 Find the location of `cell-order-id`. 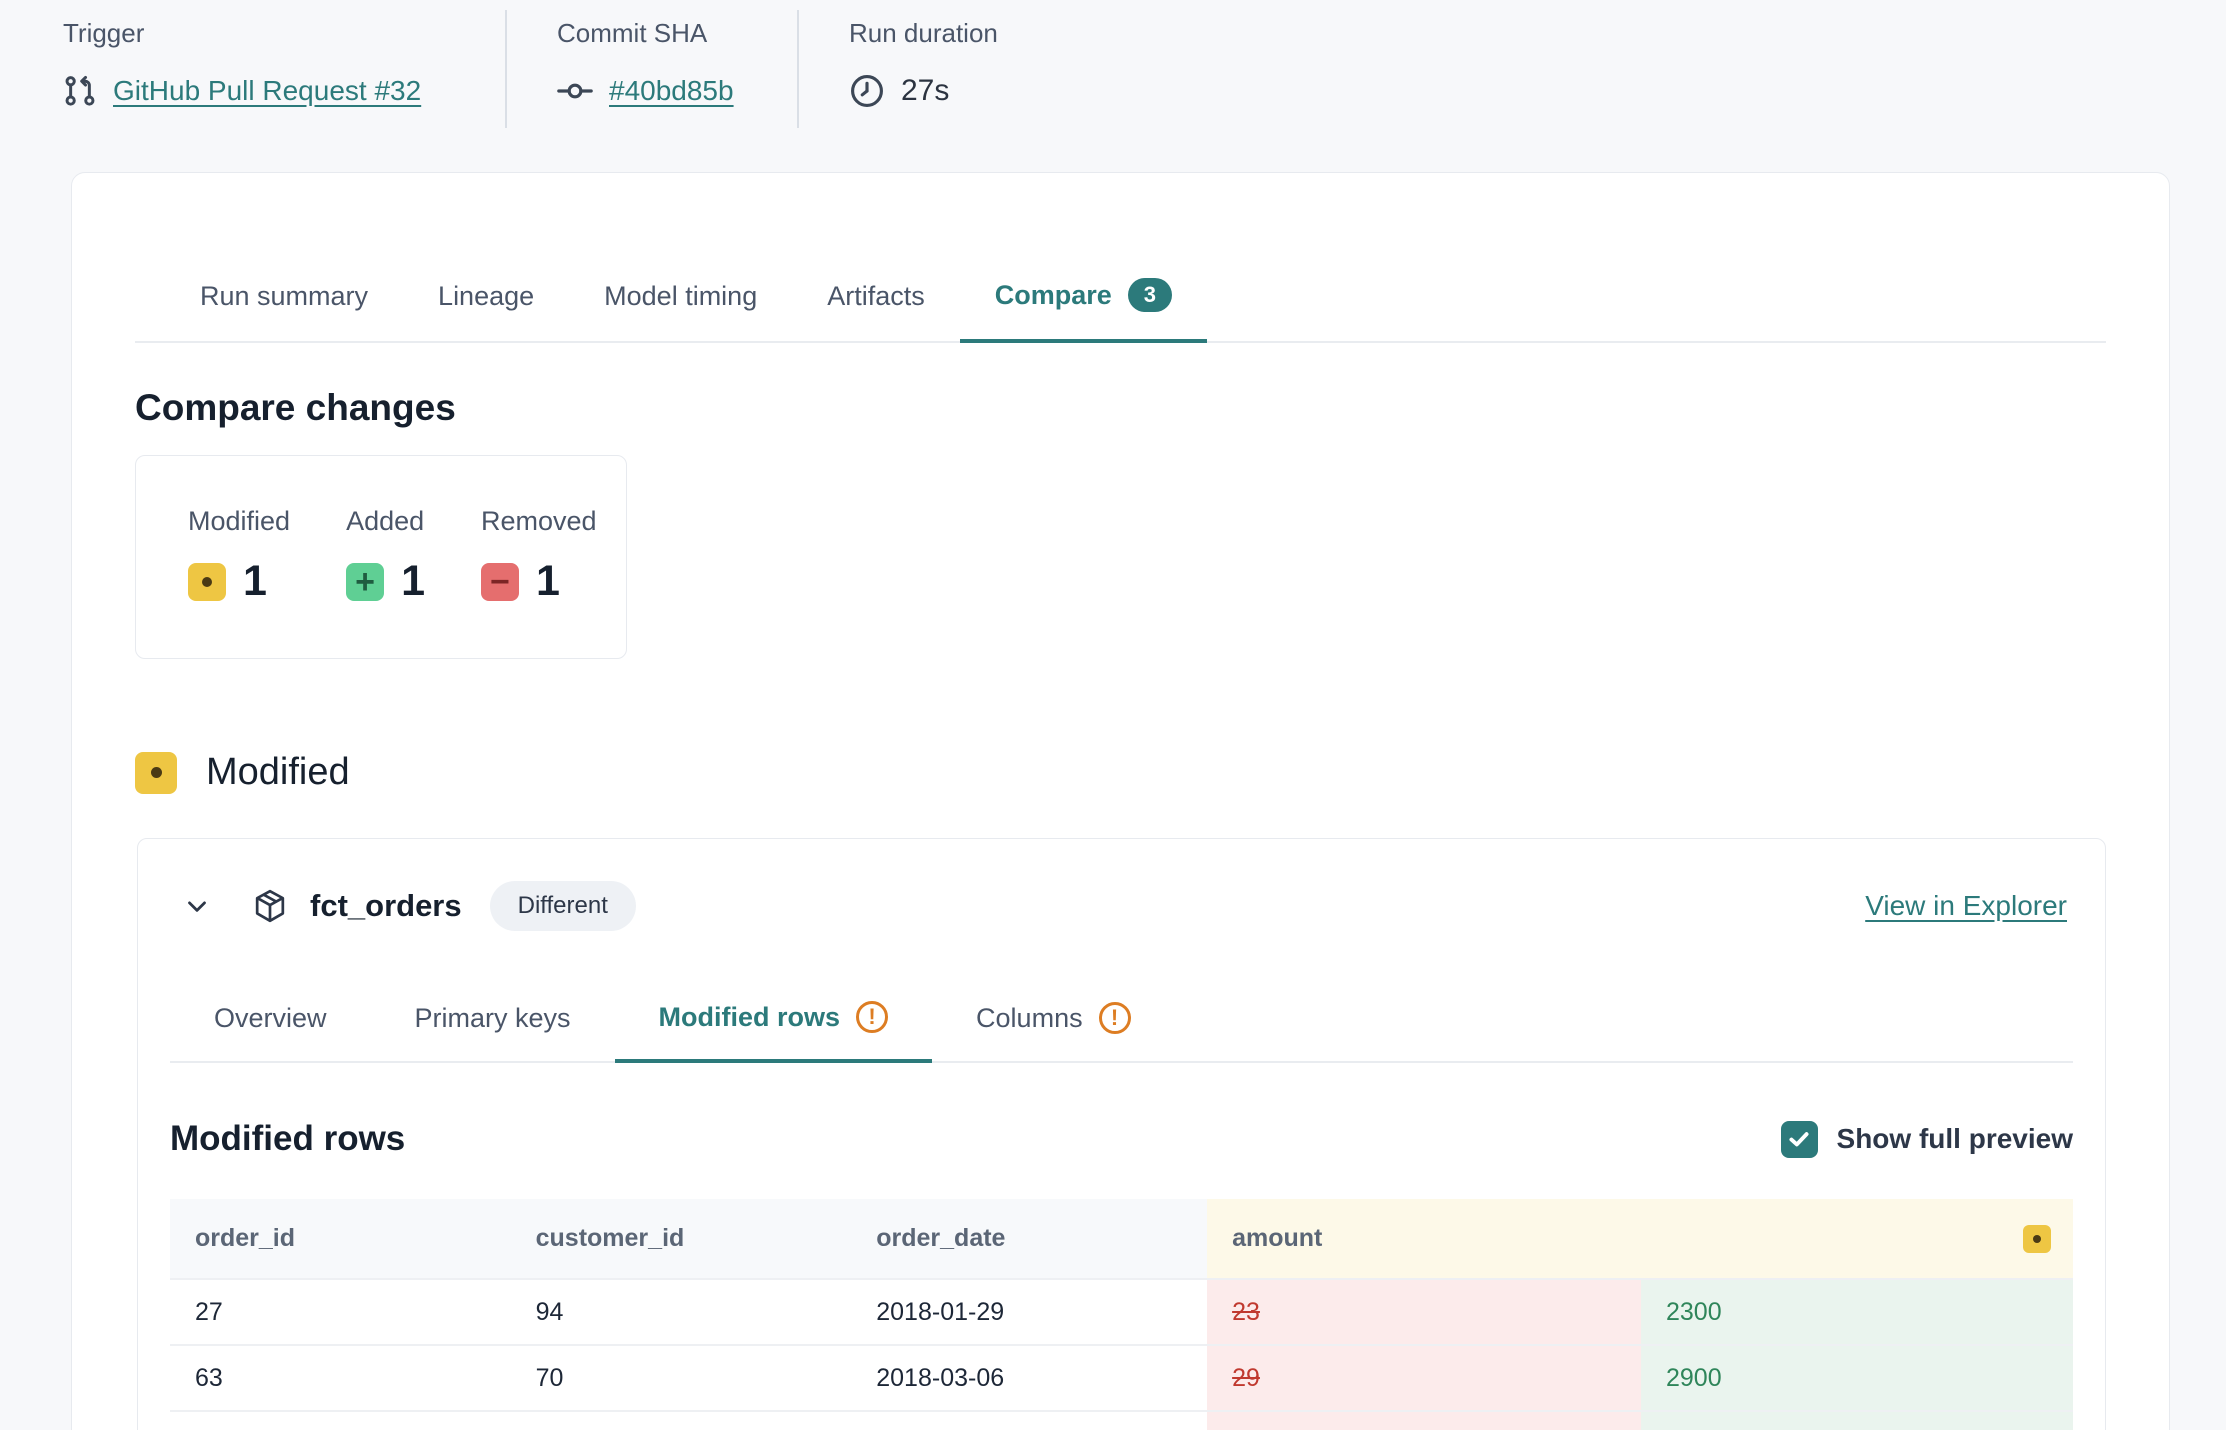

cell-order-id is located at coordinates (340, 1420).